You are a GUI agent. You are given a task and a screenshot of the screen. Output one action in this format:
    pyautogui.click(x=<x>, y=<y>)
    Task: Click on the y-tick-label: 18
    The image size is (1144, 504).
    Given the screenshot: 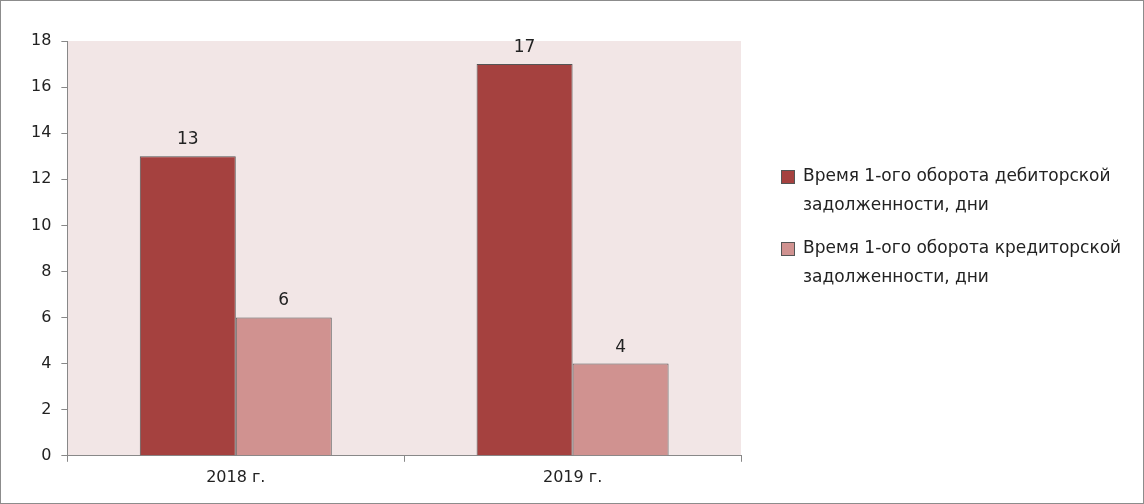 What is the action you would take?
    pyautogui.click(x=41, y=40)
    